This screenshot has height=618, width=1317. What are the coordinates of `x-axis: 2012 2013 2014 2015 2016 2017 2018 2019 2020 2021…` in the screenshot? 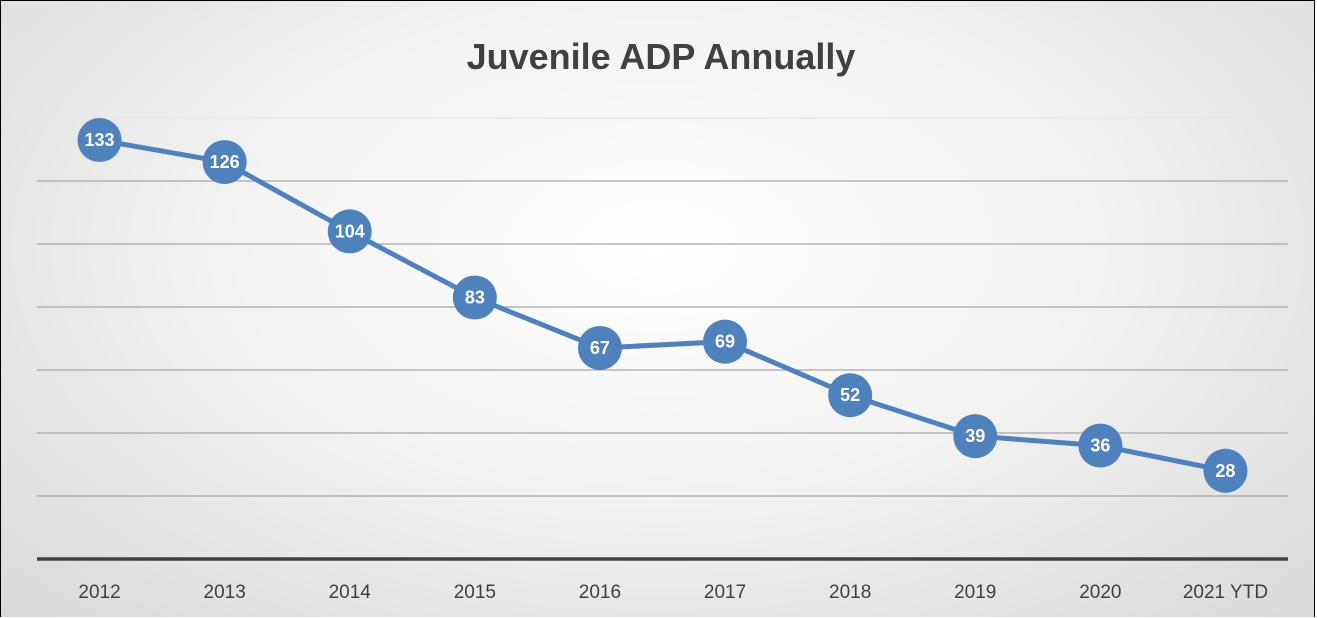 It's located at (662, 580).